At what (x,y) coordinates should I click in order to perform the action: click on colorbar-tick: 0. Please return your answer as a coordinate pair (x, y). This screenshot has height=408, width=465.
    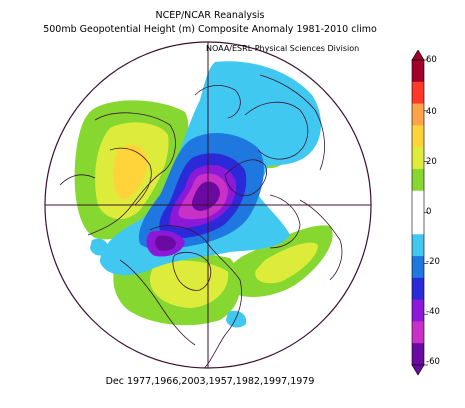
    Looking at the image, I should click on (429, 212).